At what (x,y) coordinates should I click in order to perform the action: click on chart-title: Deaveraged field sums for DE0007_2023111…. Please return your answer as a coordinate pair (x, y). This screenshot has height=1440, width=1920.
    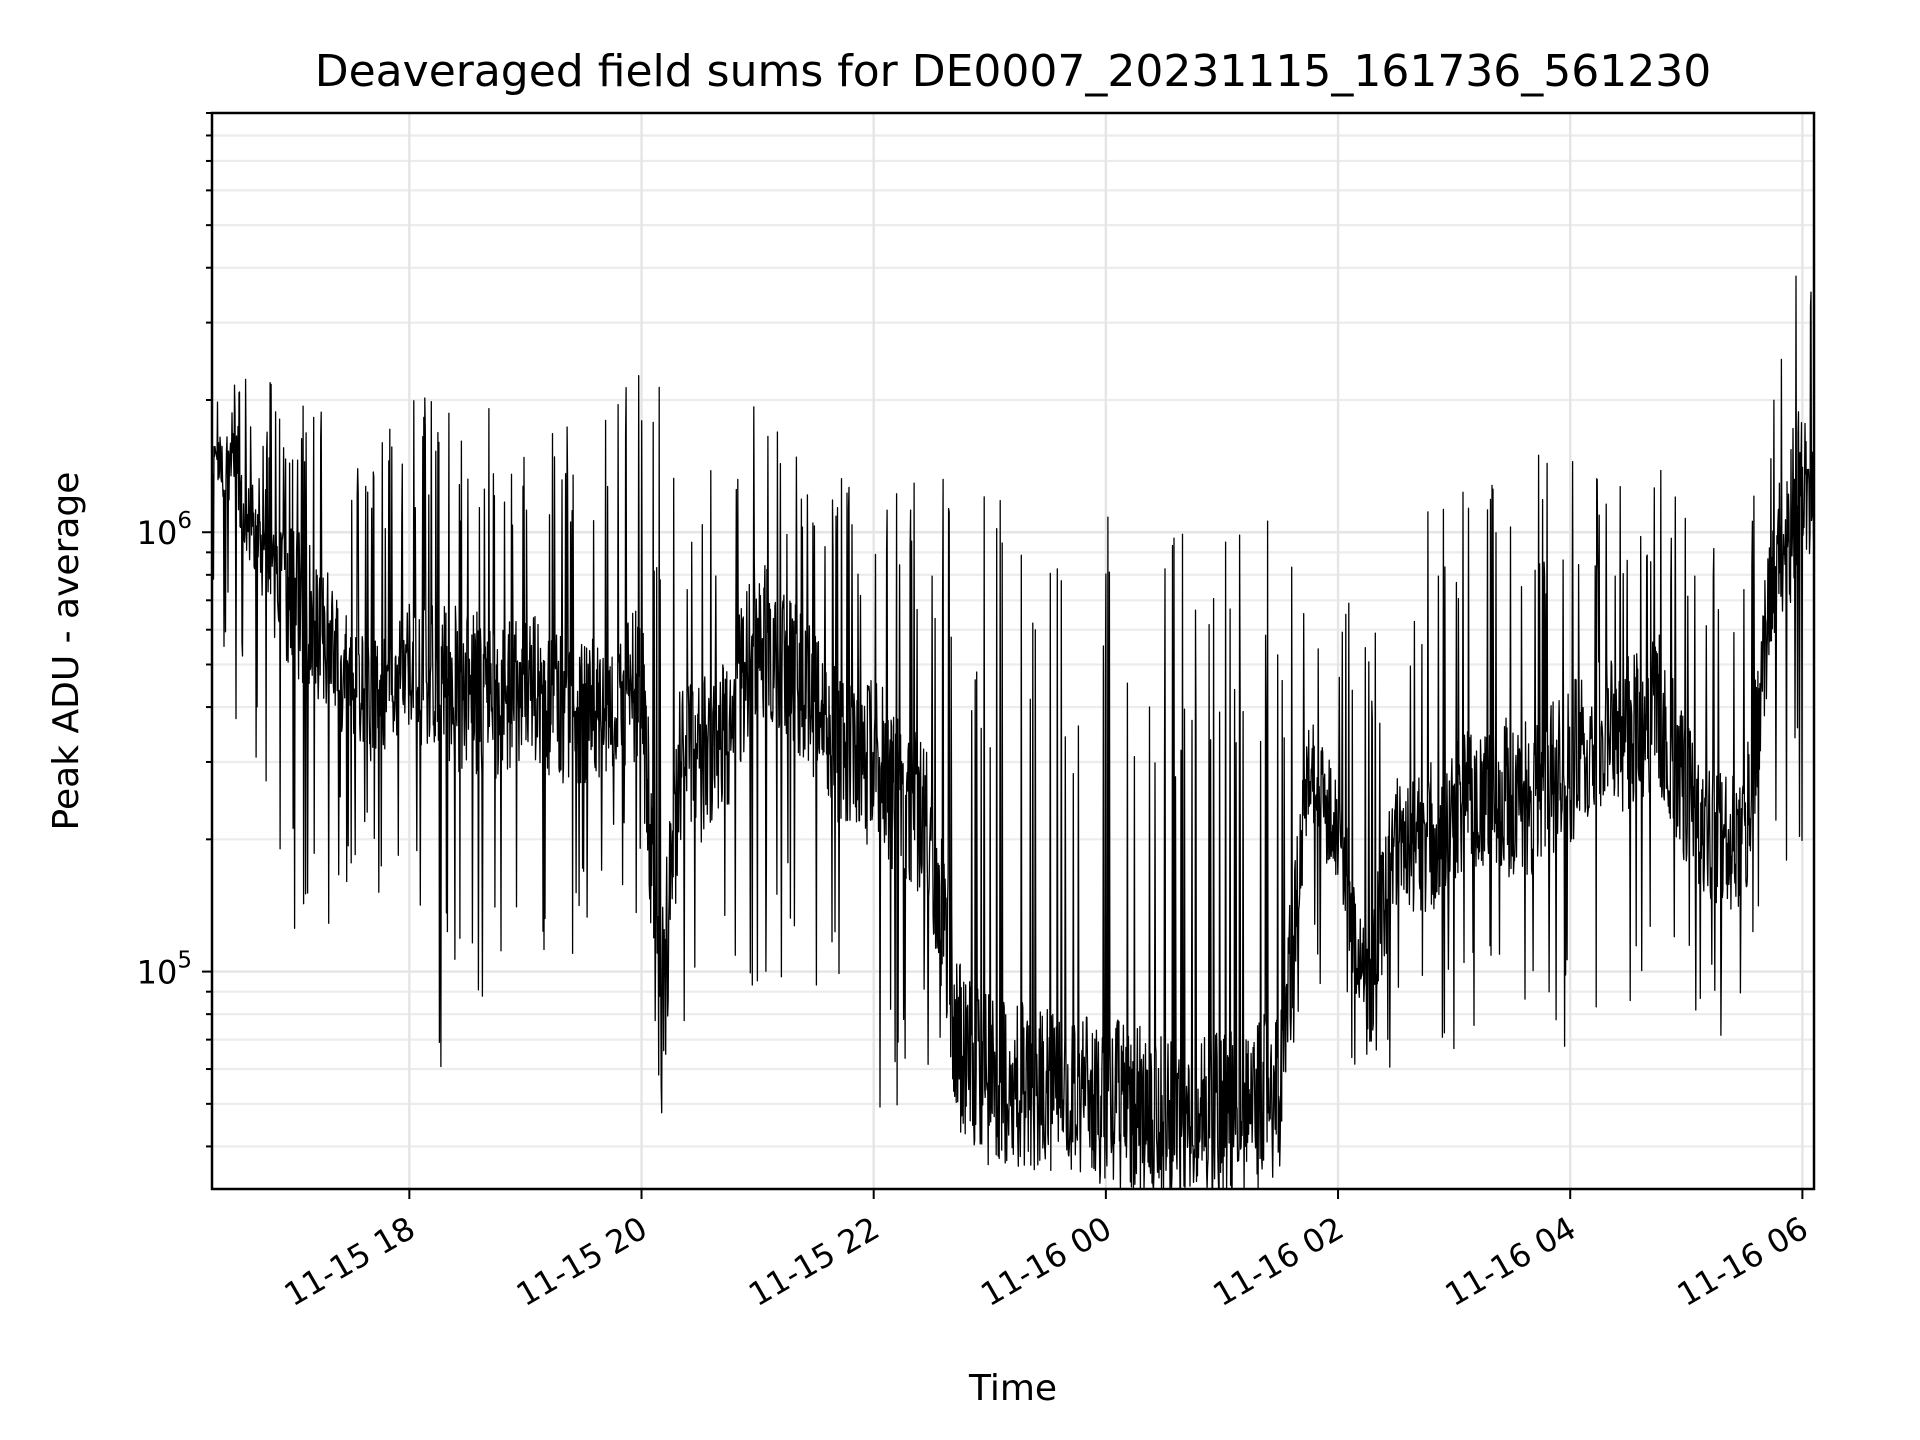
    Looking at the image, I should click on (1013, 71).